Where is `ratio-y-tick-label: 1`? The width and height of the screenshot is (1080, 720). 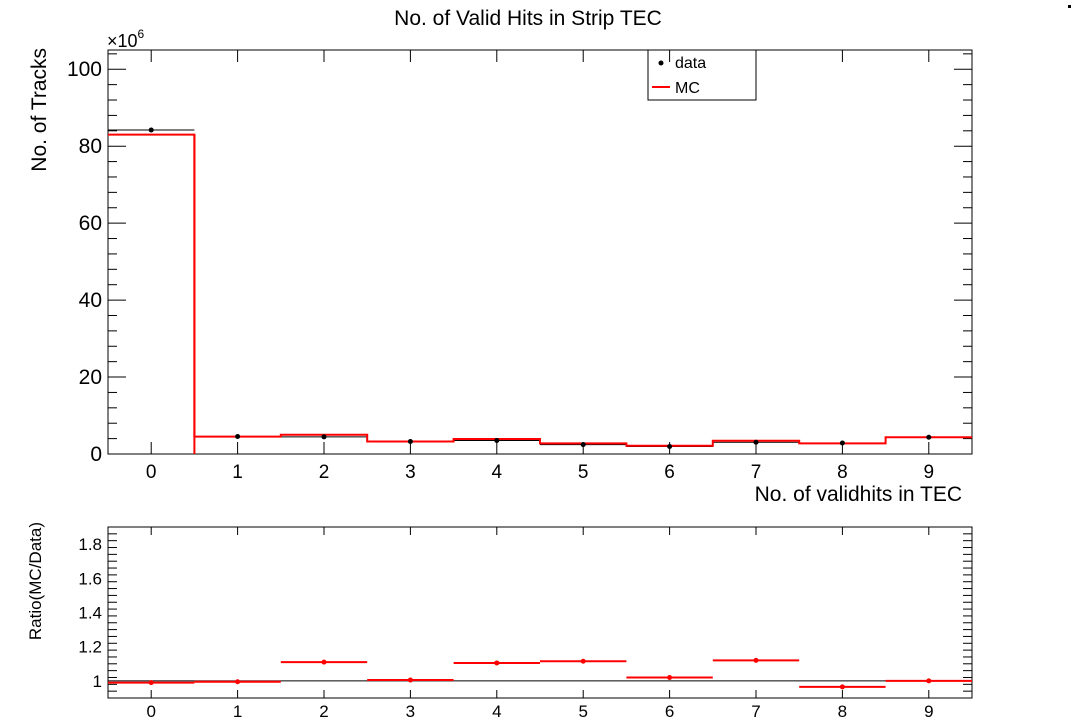
ratio-y-tick-label: 1 is located at coordinates (97, 681).